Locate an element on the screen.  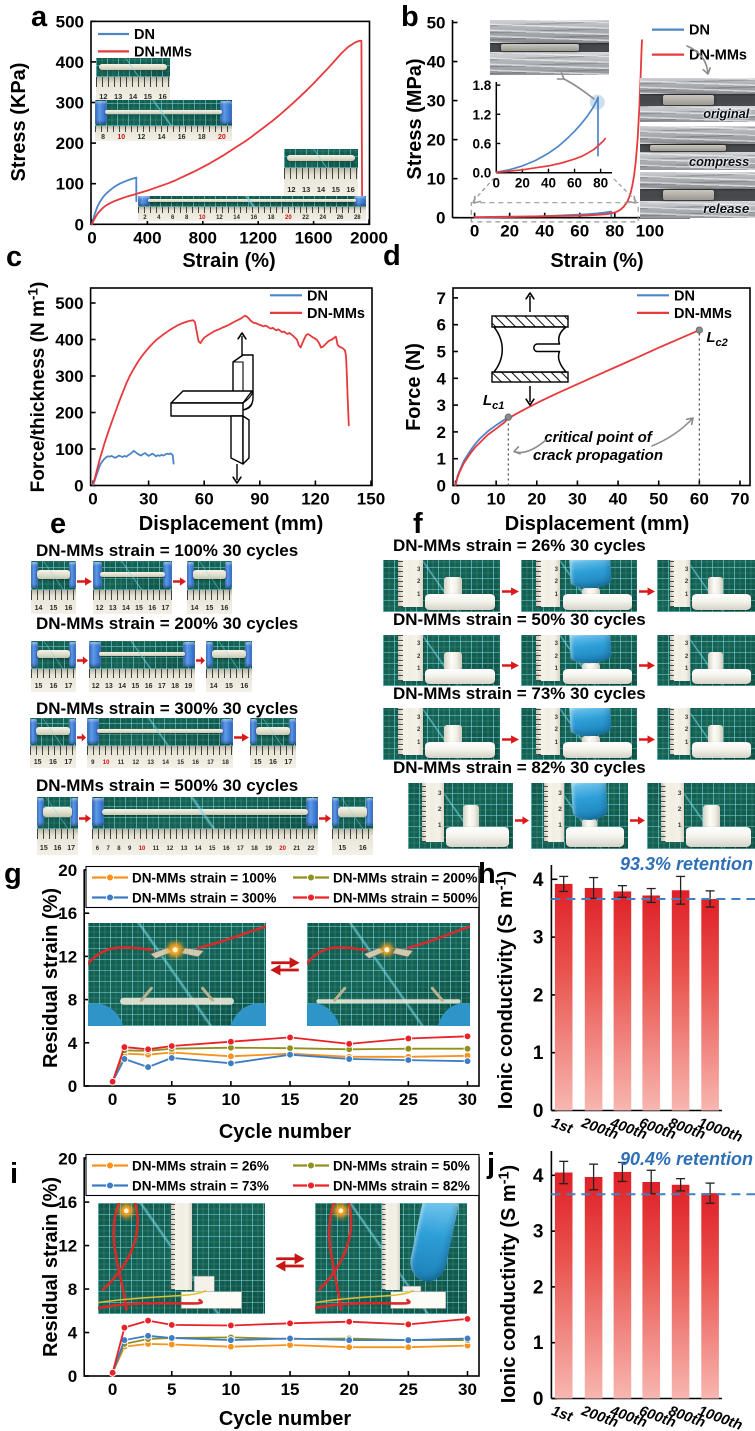
ruler: 15 16 17 is located at coordinates (273, 757).